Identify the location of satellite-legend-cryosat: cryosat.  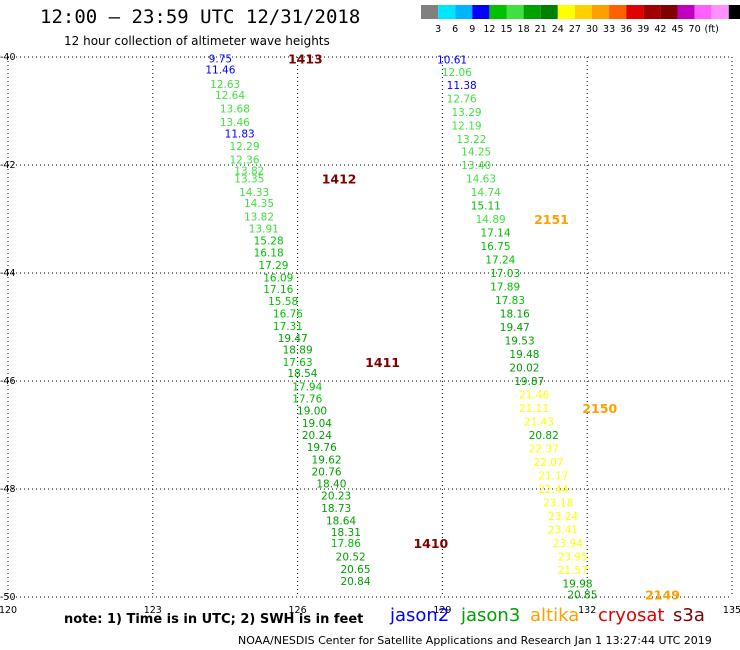
(631, 615).